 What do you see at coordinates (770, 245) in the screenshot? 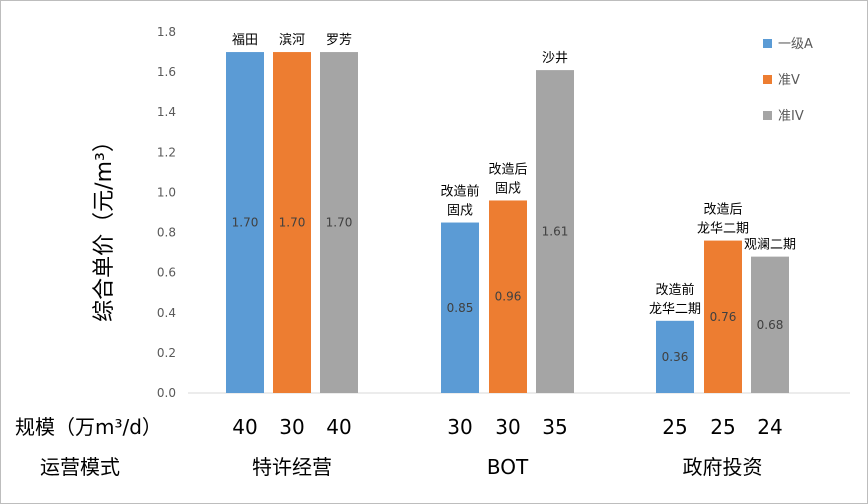
I see `bar-name-label: 观澜二期` at bounding box center [770, 245].